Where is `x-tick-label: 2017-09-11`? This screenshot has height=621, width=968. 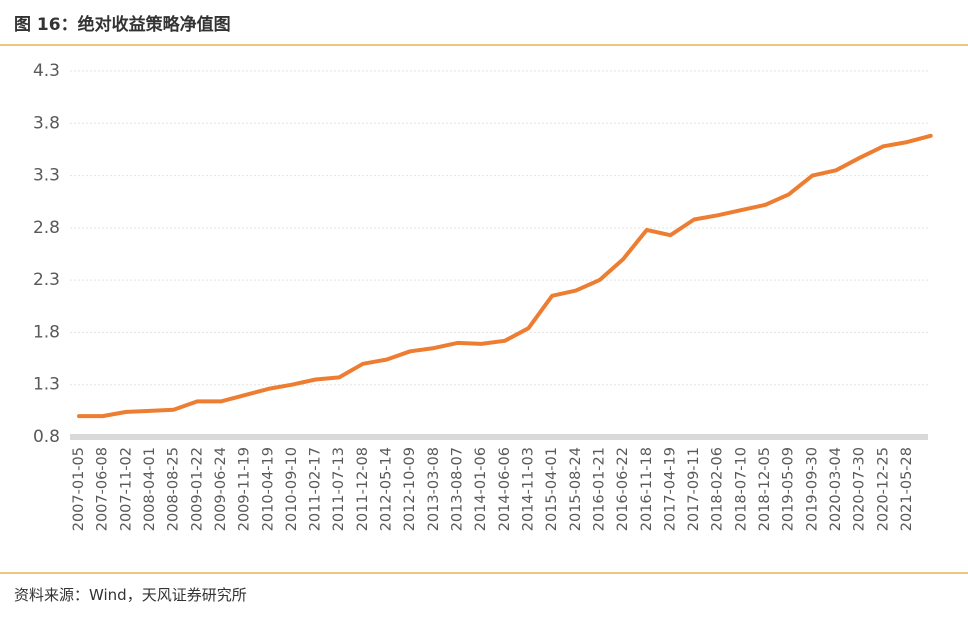
x-tick-label: 2017-09-11 is located at coordinates (694, 489).